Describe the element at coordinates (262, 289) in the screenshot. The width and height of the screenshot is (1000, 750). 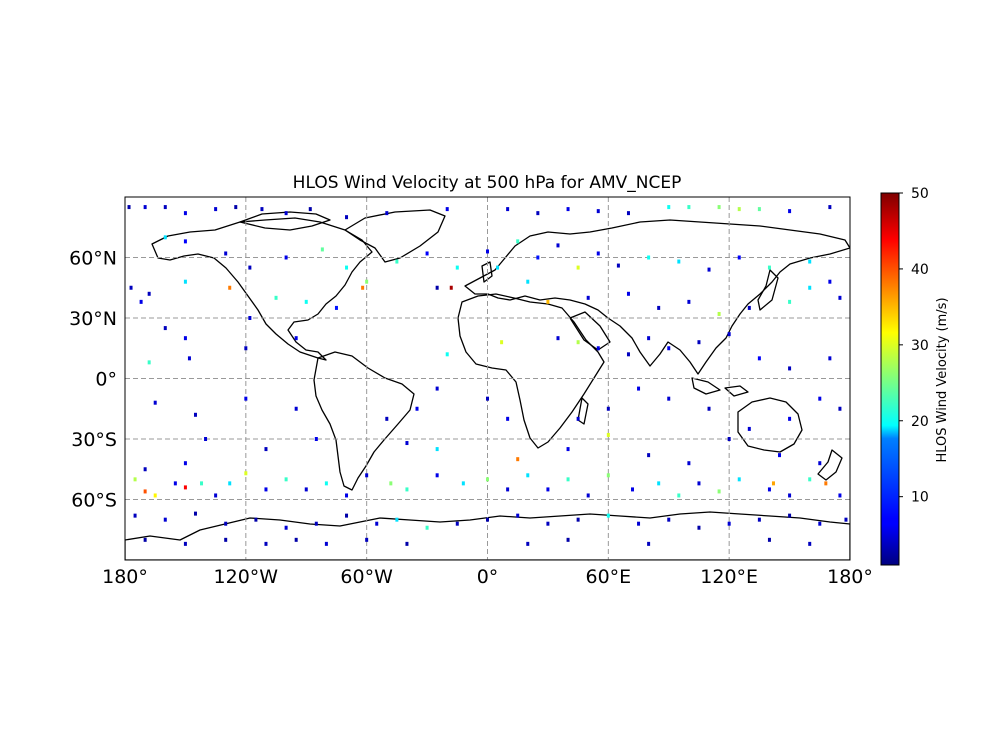
I see `coastline-north-america` at that location.